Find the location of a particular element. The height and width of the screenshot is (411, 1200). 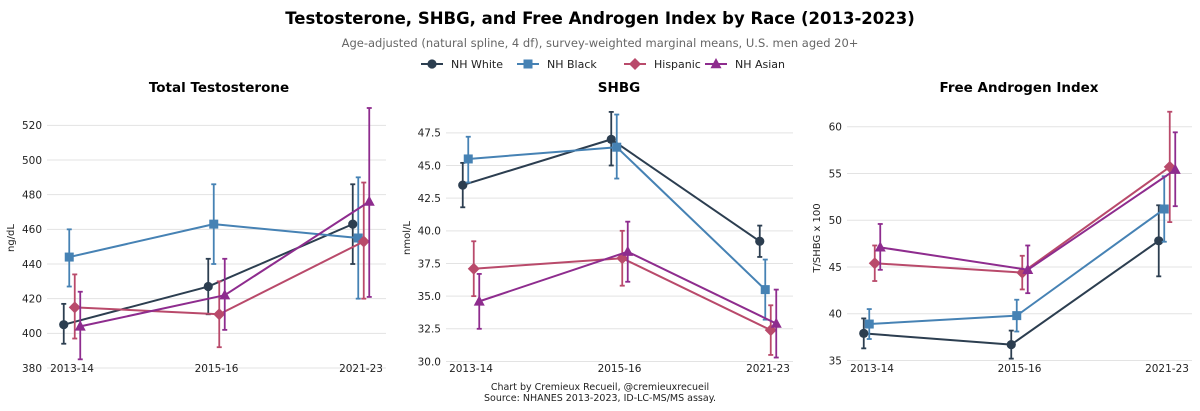

y-tick-label: 440 is located at coordinates (32, 265).